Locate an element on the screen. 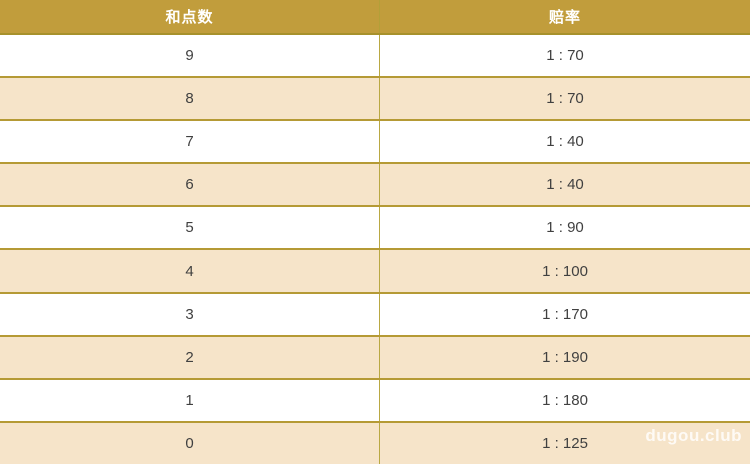 The height and width of the screenshot is (464, 750). points-cell: 0 is located at coordinates (190, 443).